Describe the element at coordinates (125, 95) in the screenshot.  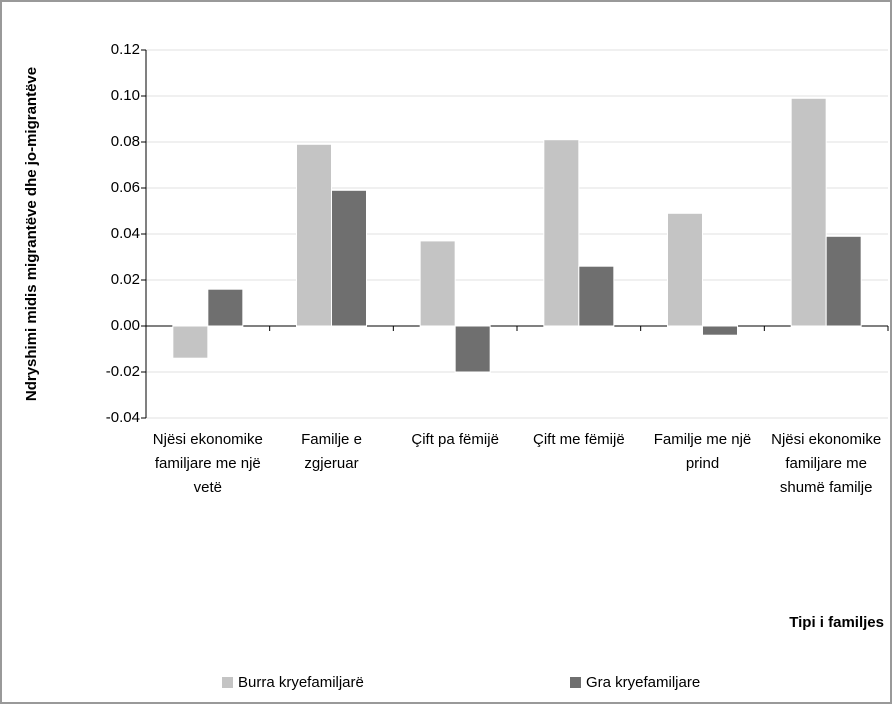
I see `y-tick-label: 0.10` at that location.